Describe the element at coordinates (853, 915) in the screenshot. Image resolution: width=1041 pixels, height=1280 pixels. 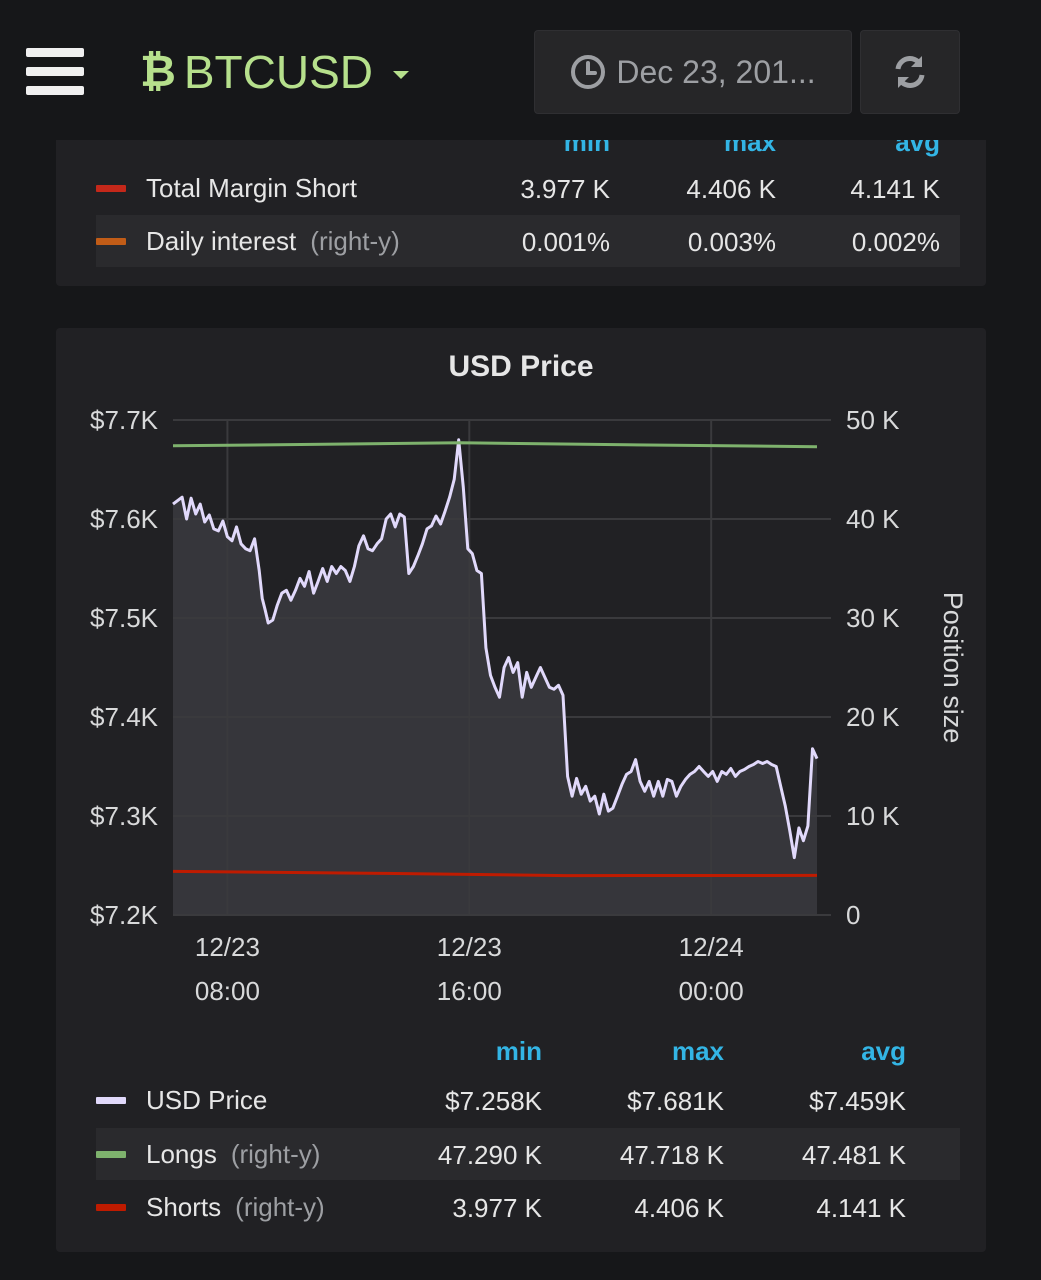
I see `y-right-tick-label: 0` at that location.